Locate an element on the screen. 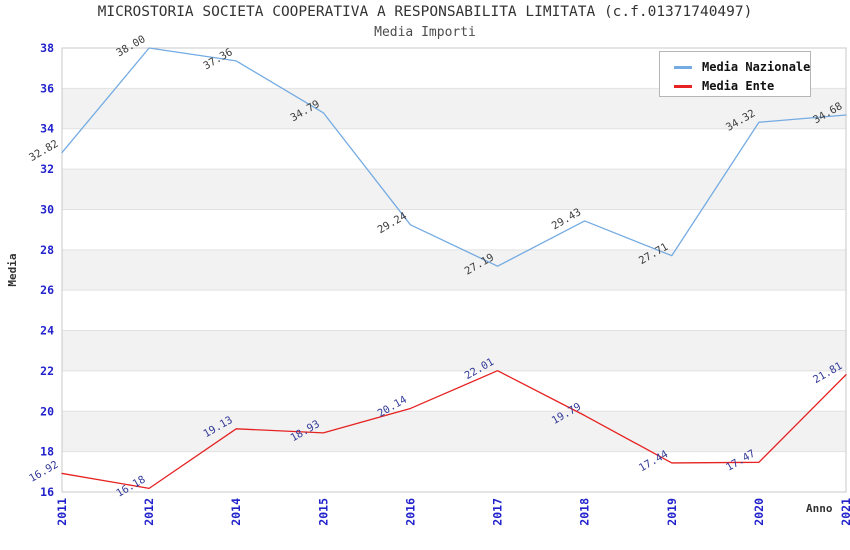 This screenshot has height=550, width=850. svg-text: 20 is located at coordinates (47, 411).